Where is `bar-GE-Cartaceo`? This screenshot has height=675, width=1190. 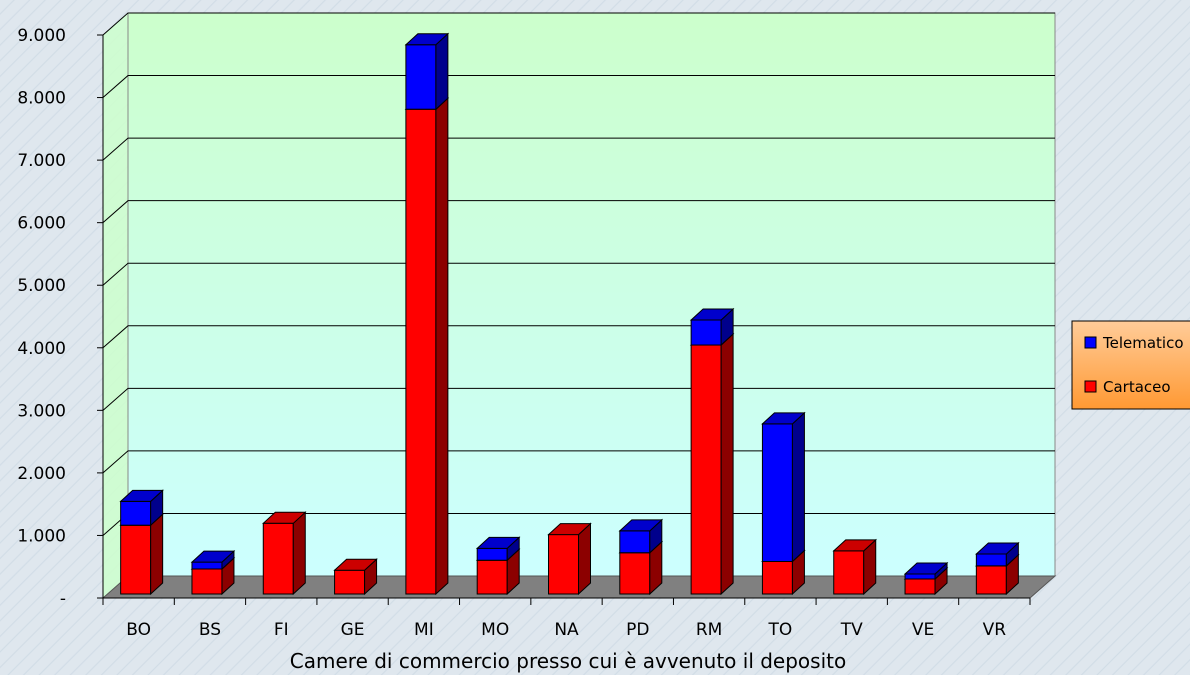
bar-GE-Cartaceo is located at coordinates (355, 577).